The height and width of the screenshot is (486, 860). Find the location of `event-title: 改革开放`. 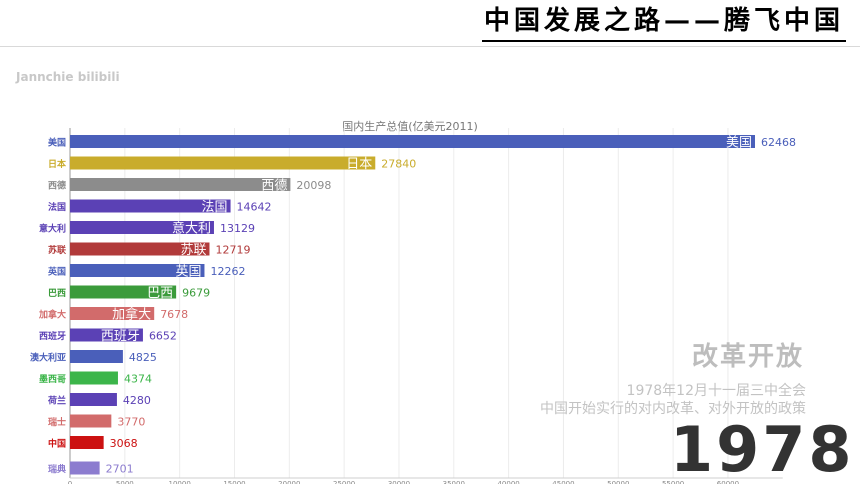

event-title: 改革开放 is located at coordinates (748, 357).